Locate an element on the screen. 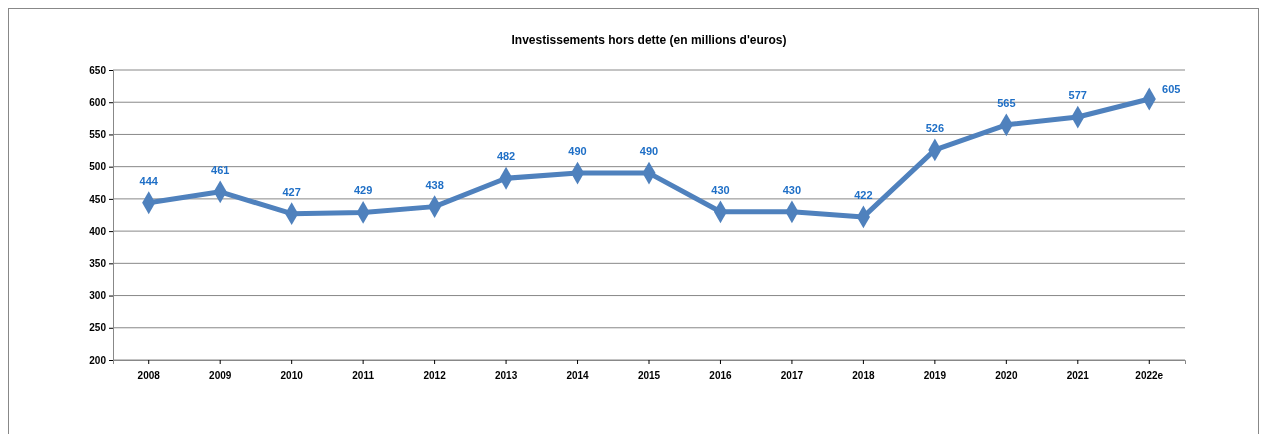 The width and height of the screenshot is (1263, 434). y-tick-label: 450 is located at coordinates (98, 199).